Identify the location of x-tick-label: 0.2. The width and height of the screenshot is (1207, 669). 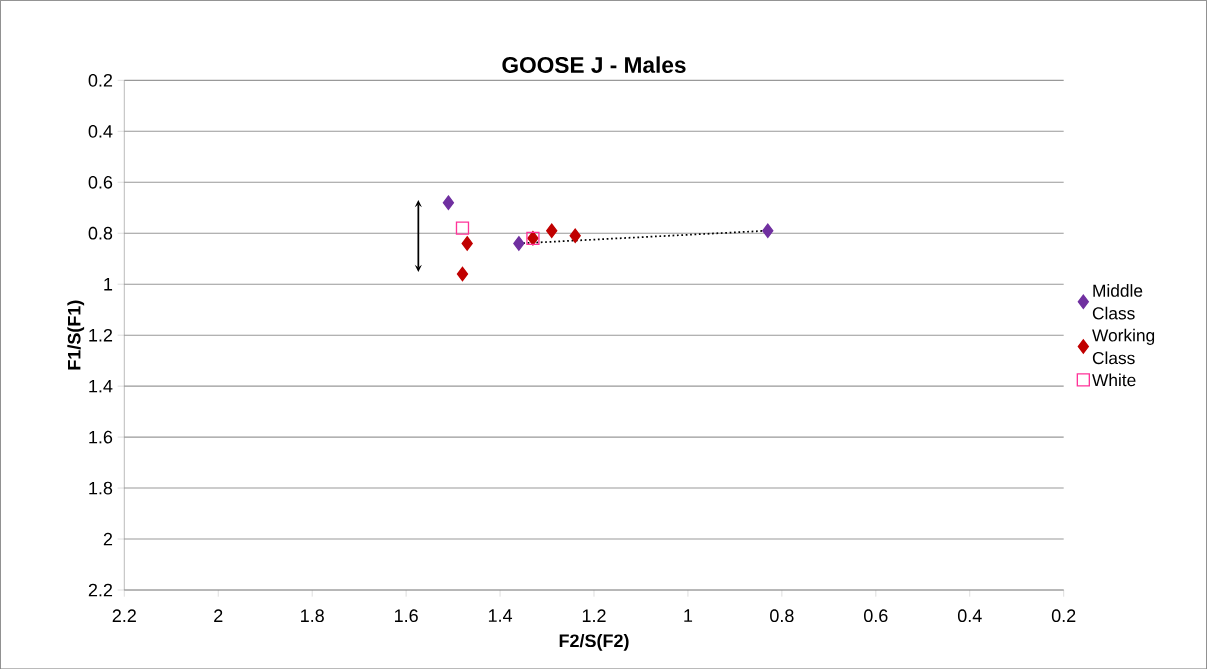
(1063, 615).